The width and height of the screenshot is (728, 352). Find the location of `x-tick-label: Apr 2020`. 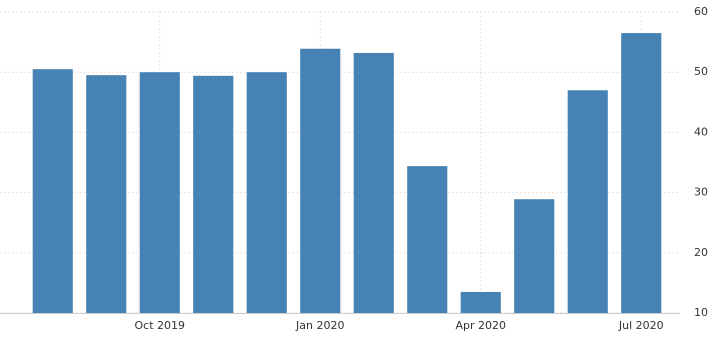

x-tick-label: Apr 2020 is located at coordinates (480, 325).